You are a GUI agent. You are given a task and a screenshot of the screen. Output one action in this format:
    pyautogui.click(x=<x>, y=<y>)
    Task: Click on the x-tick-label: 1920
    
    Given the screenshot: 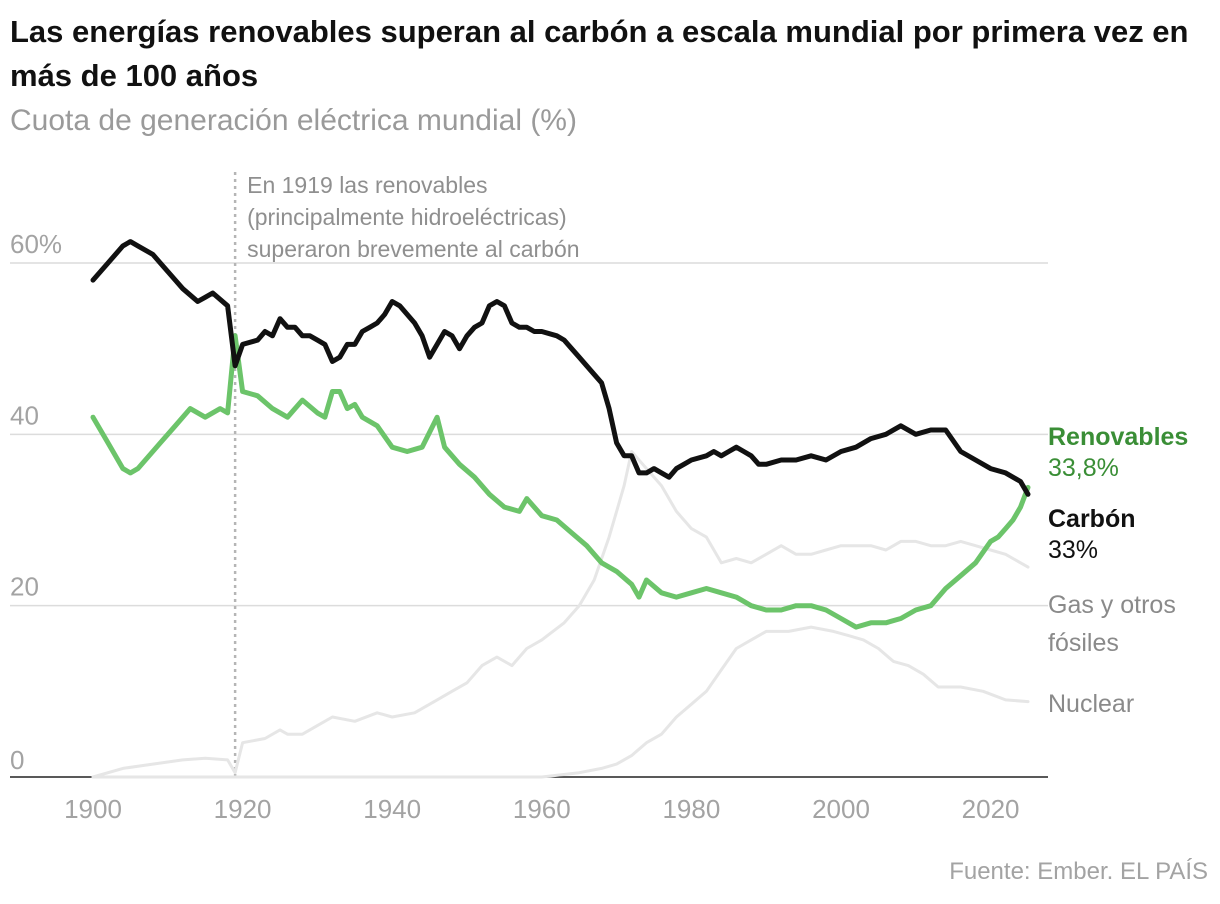 What is the action you would take?
    pyautogui.click(x=243, y=809)
    